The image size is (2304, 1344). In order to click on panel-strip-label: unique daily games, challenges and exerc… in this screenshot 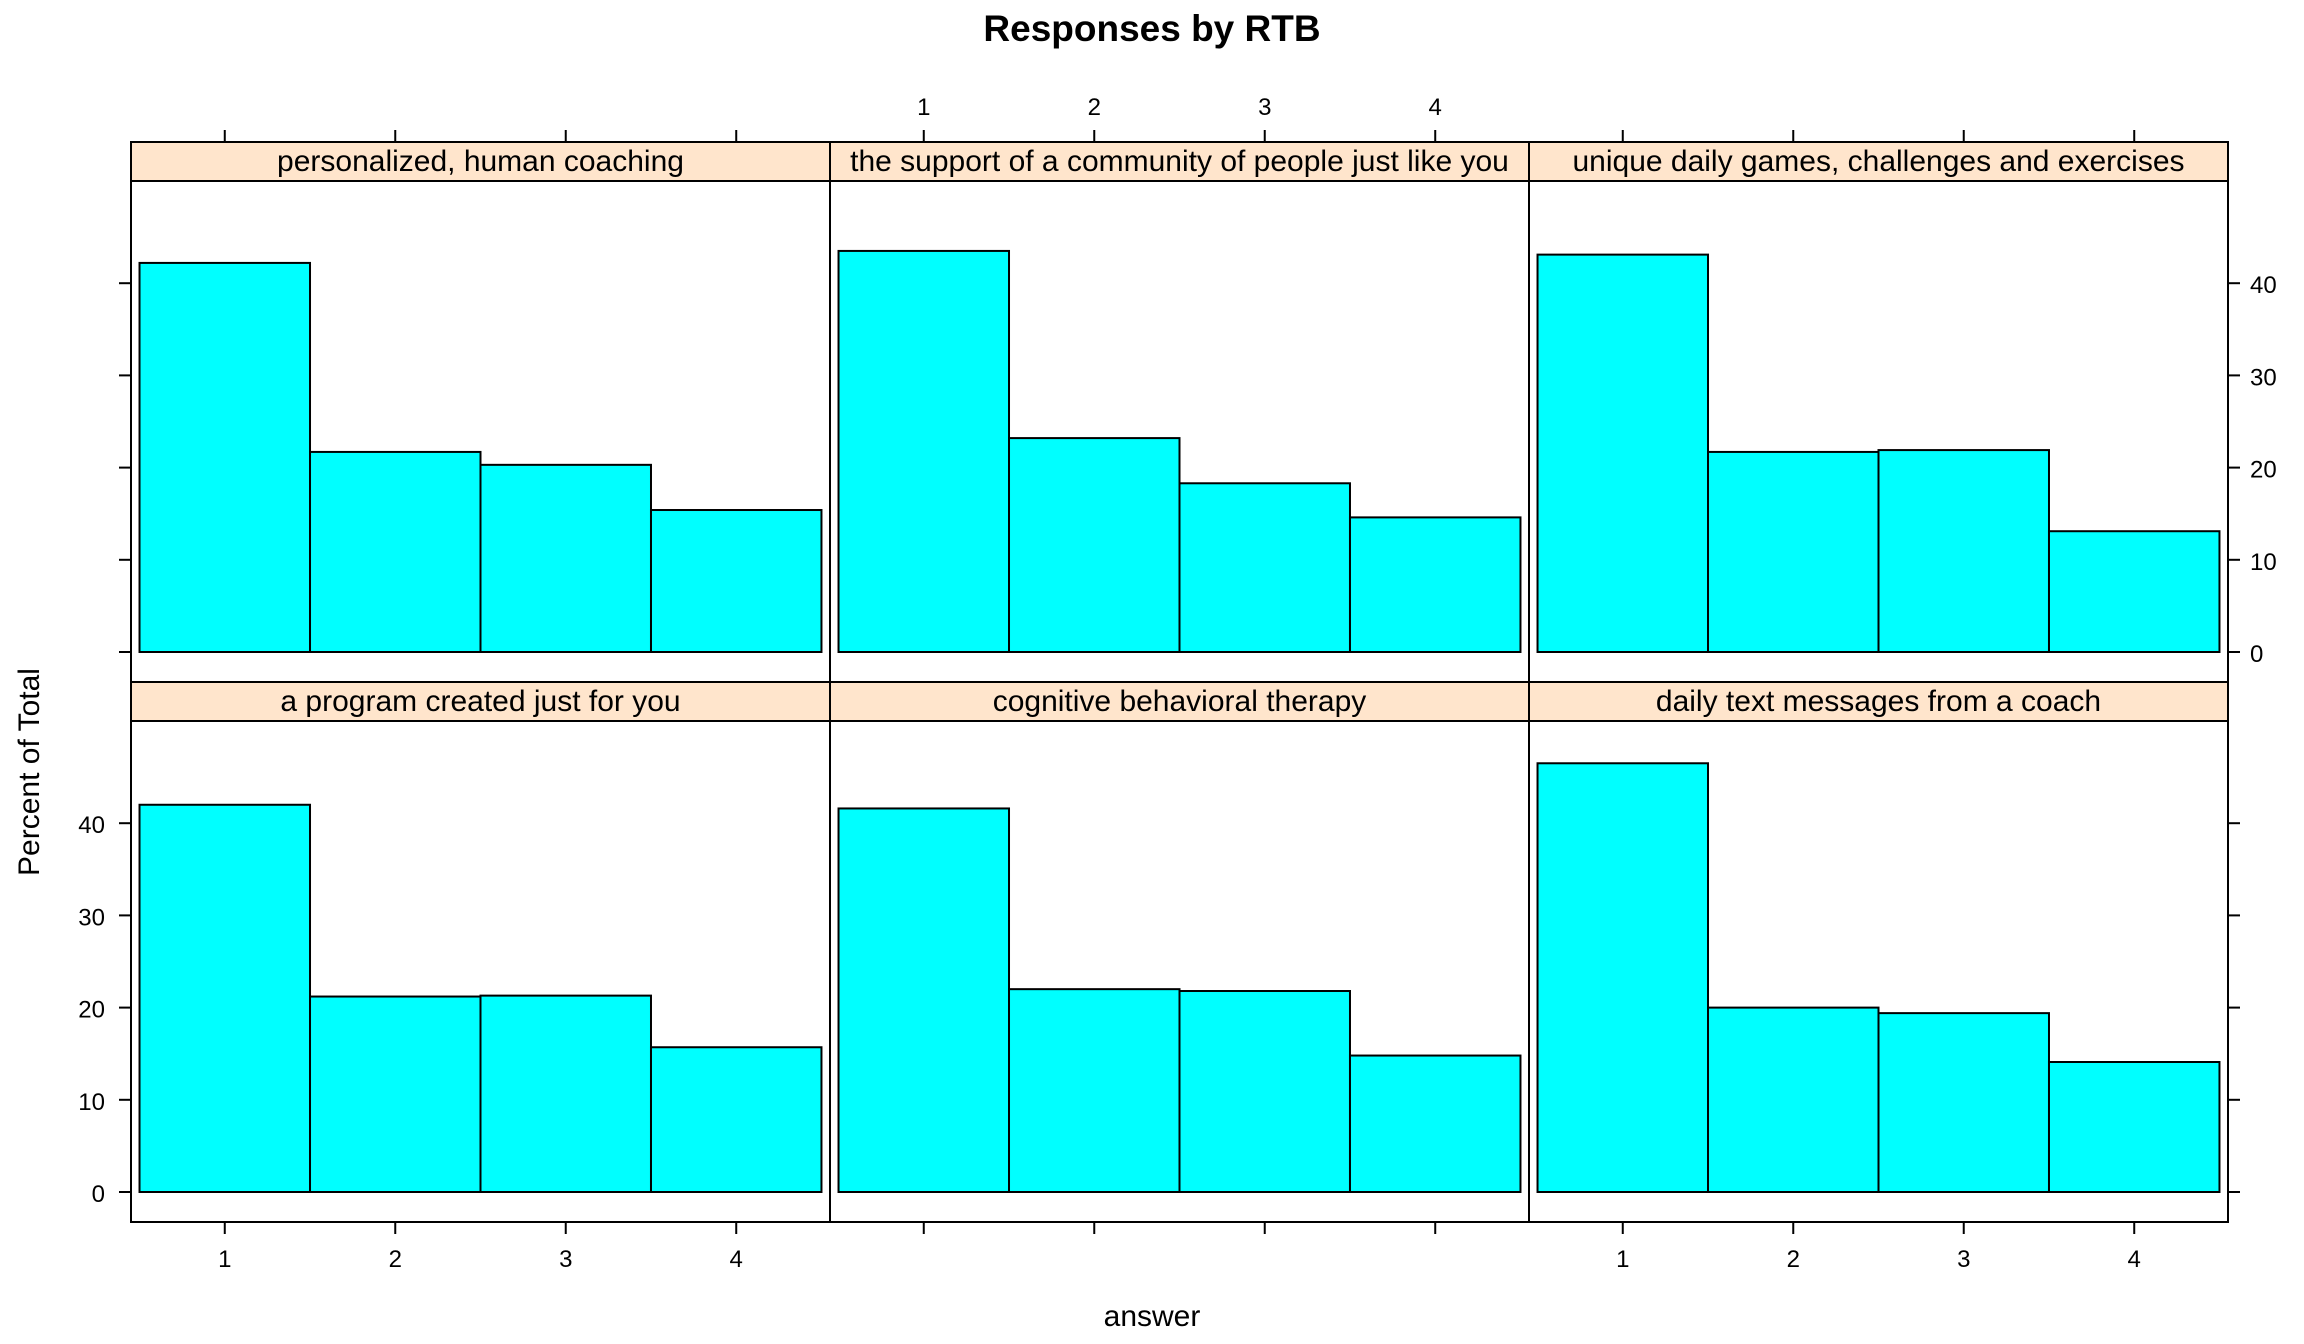, I will do `click(1878, 161)`.